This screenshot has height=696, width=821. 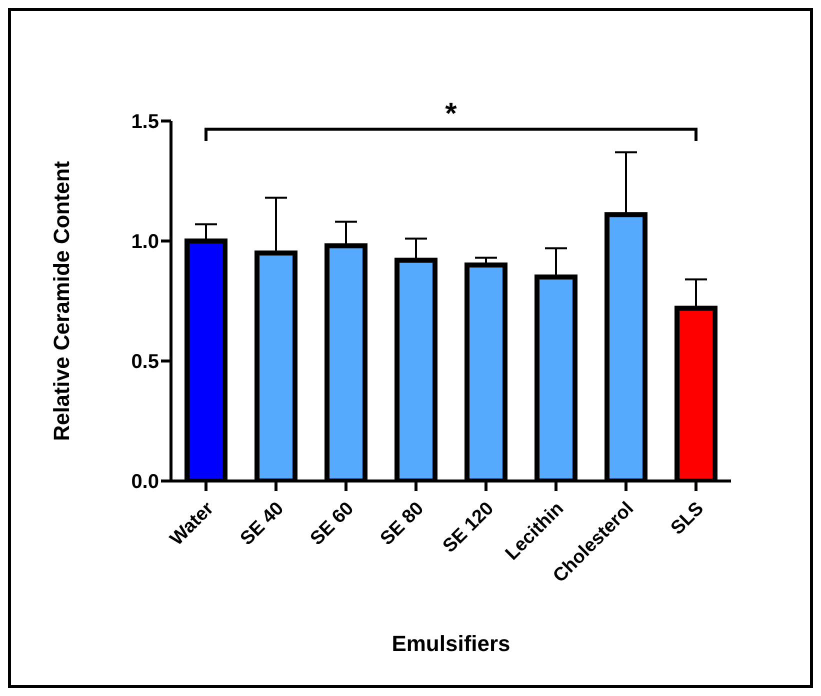 What do you see at coordinates (468, 528) in the screenshot?
I see `x-tick-label: SE 120` at bounding box center [468, 528].